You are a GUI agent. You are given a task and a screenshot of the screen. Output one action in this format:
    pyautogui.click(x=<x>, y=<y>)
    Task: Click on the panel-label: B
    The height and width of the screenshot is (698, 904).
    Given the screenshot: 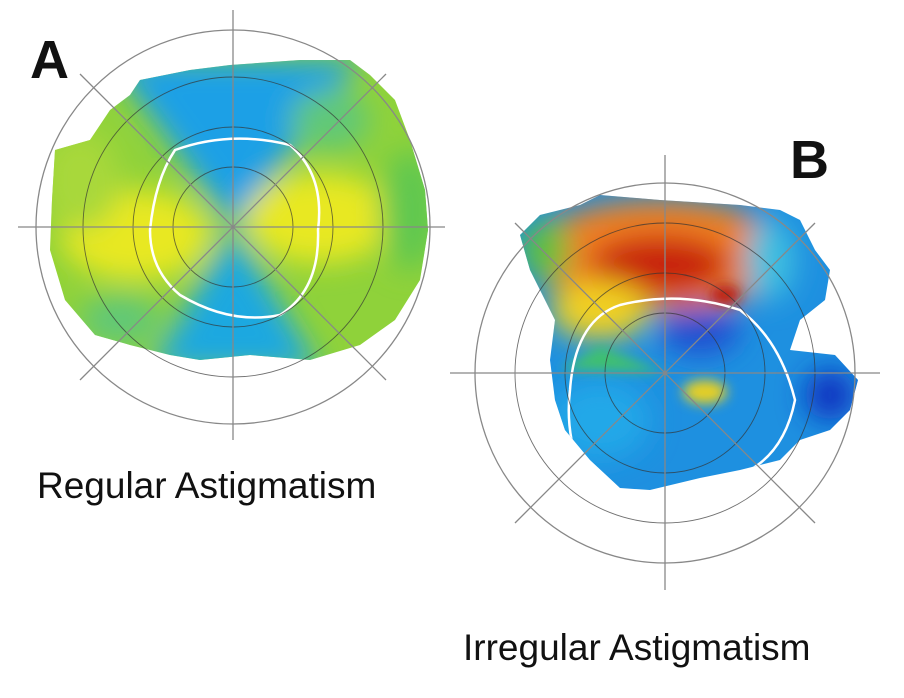 What is the action you would take?
    pyautogui.click(x=809, y=160)
    